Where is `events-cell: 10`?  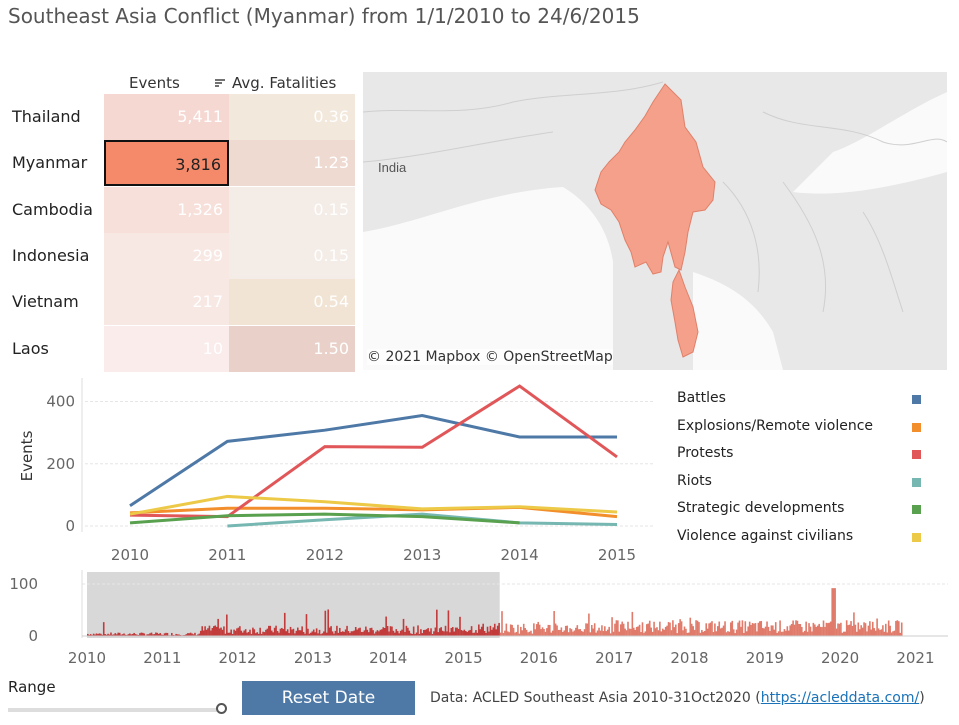
events-cell: 10 is located at coordinates (166, 348).